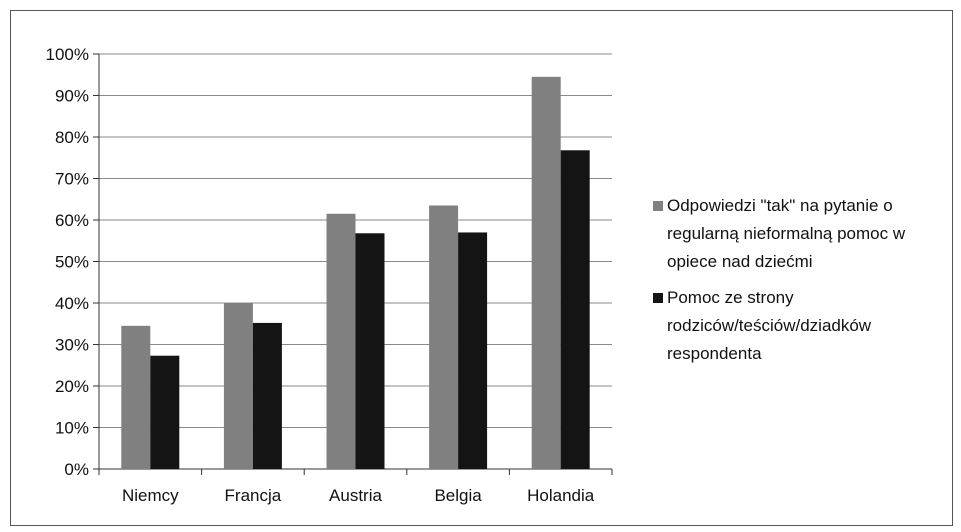 This screenshot has width=961, height=532. Describe the element at coordinates (72, 262) in the screenshot. I see `y-tick-label: 50%` at that location.